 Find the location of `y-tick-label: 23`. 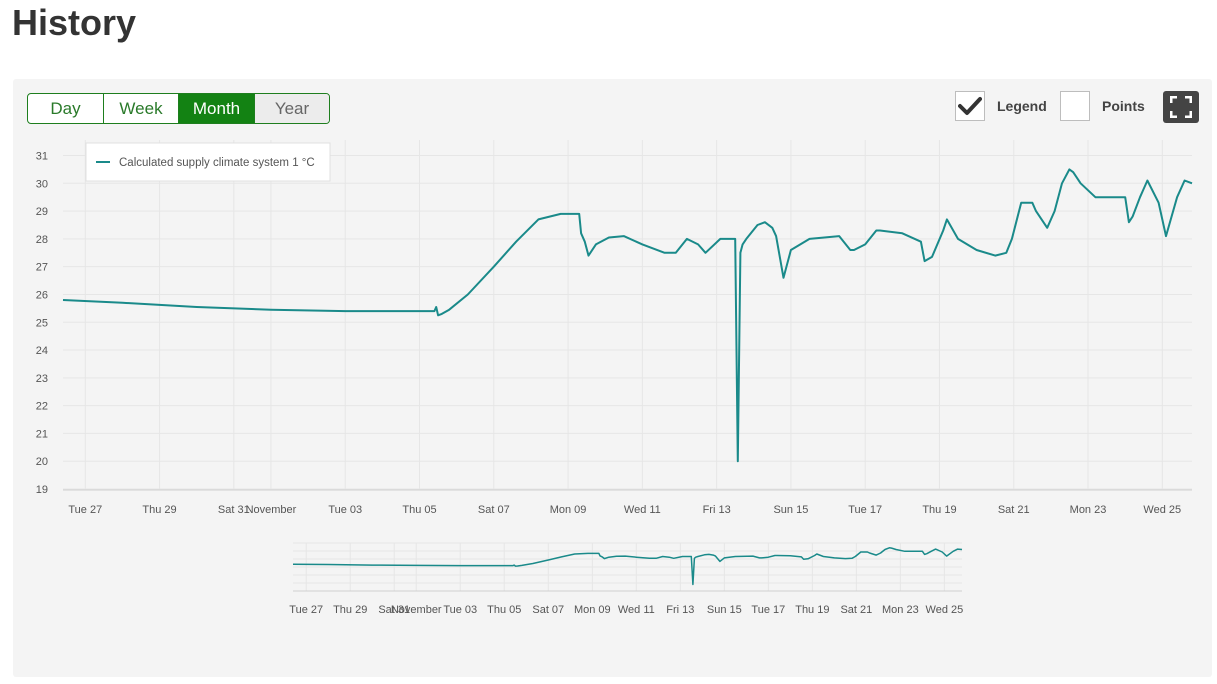

y-tick-label: 23 is located at coordinates (42, 379).